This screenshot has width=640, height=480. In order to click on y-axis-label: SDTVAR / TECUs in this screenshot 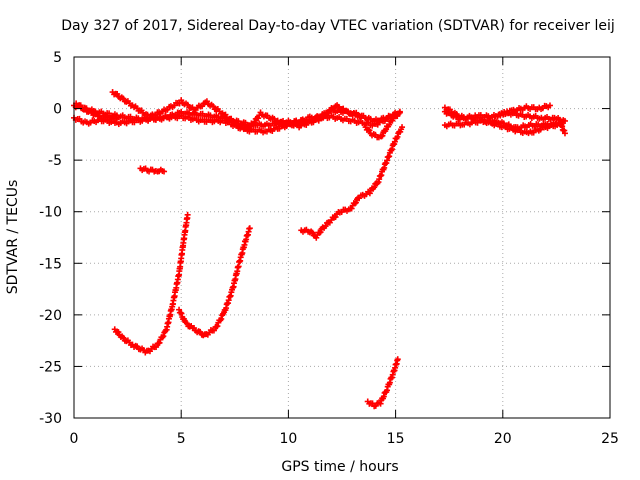, I will do `click(13, 237)`.